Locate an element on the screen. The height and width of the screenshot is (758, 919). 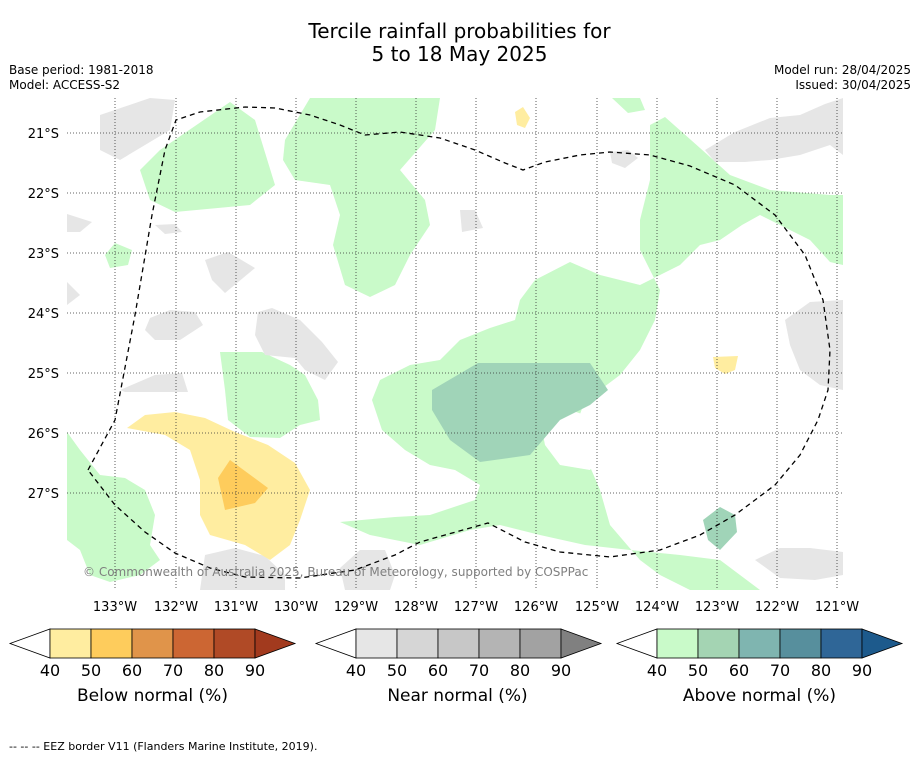
below-normal-region is located at coordinates (218, 486).